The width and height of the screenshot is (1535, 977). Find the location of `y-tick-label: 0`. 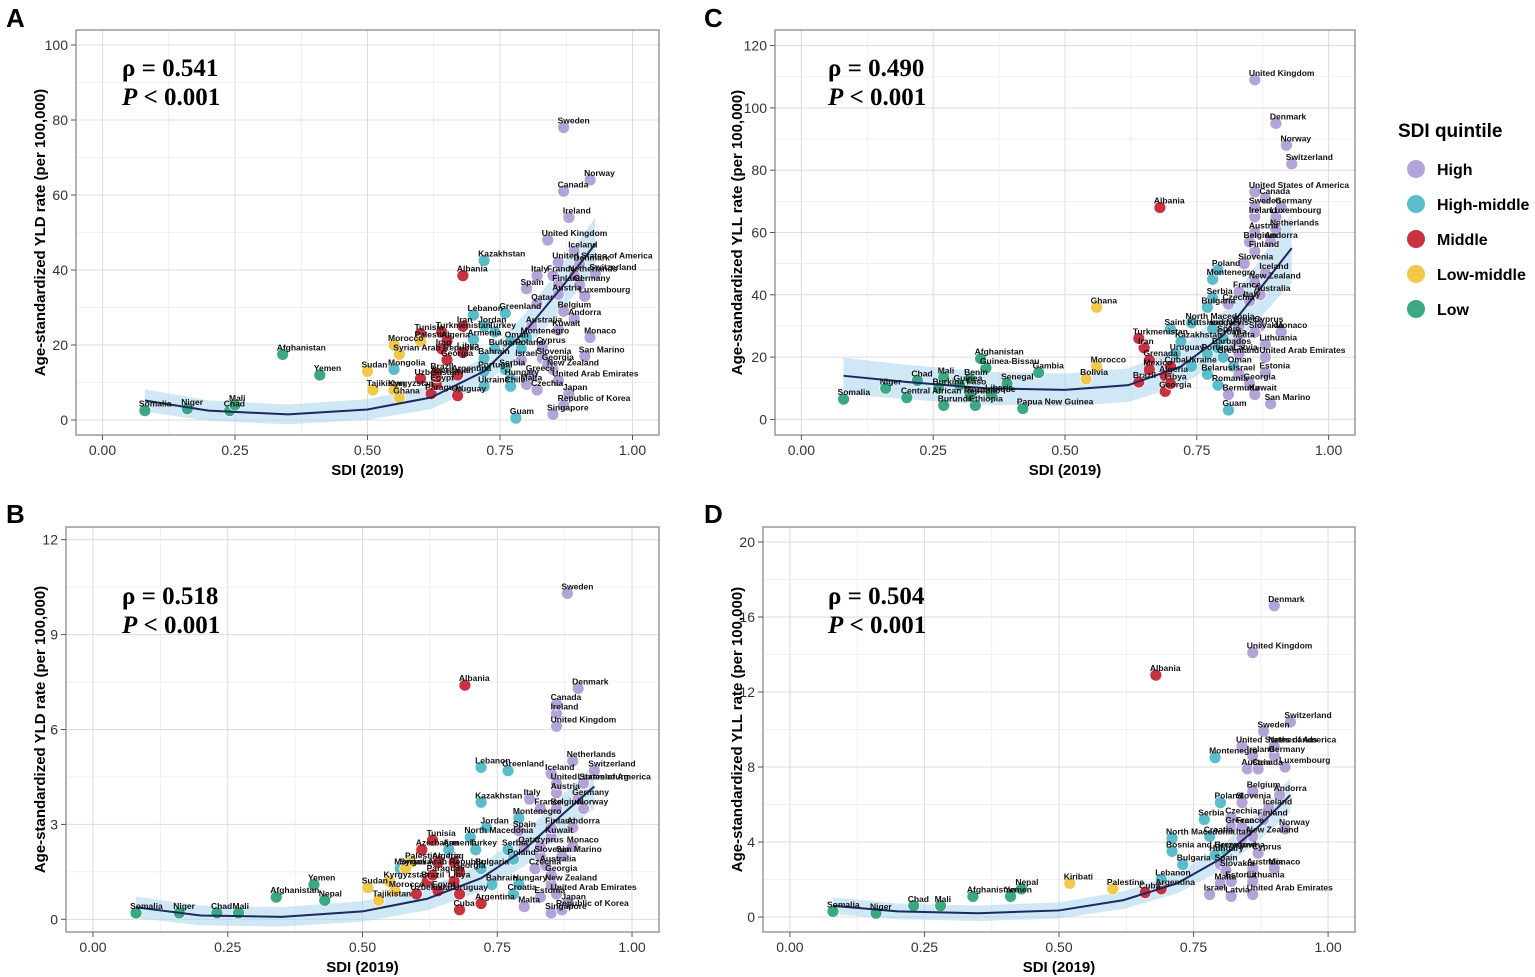

y-tick-label: 0 is located at coordinates (751, 917).